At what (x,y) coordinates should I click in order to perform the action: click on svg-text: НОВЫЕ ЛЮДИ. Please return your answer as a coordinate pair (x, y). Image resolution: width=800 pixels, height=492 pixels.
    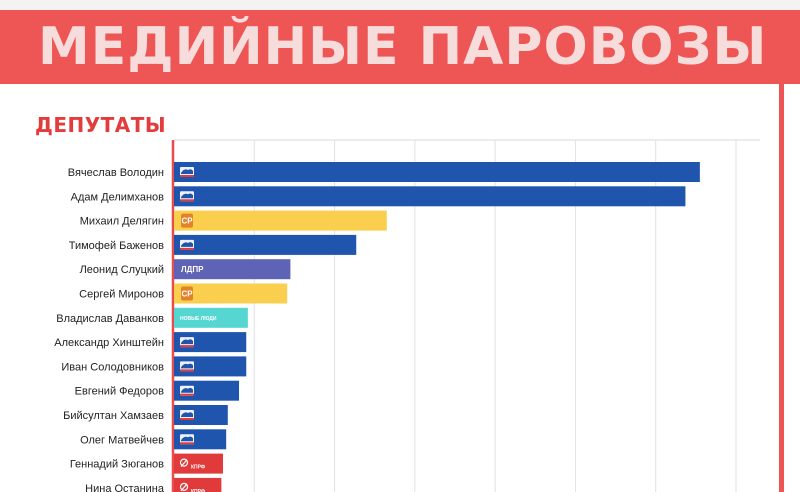
    Looking at the image, I should click on (198, 319).